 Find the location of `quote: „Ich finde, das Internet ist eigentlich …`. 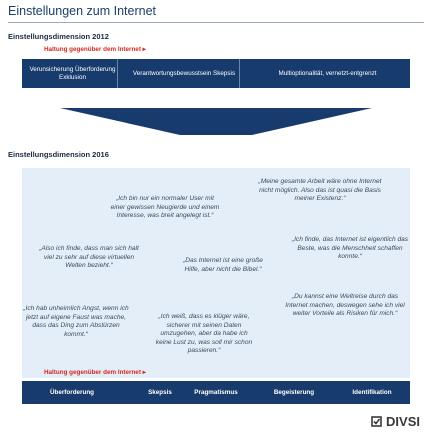

quote: „Ich finde, das Internet ist eigentlich … is located at coordinates (350, 248).